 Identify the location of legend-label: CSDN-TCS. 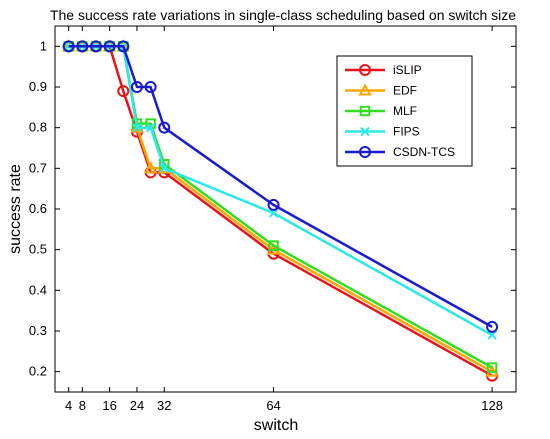
(424, 152).